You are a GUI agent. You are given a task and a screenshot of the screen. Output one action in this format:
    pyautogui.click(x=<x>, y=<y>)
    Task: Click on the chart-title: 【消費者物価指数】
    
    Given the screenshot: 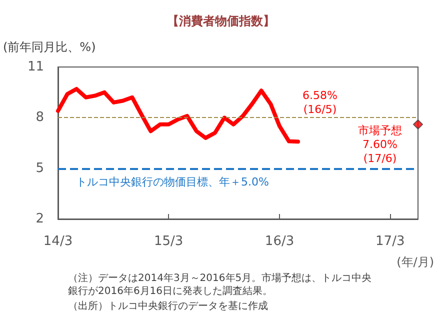 What is the action you would take?
    pyautogui.click(x=221, y=21)
    